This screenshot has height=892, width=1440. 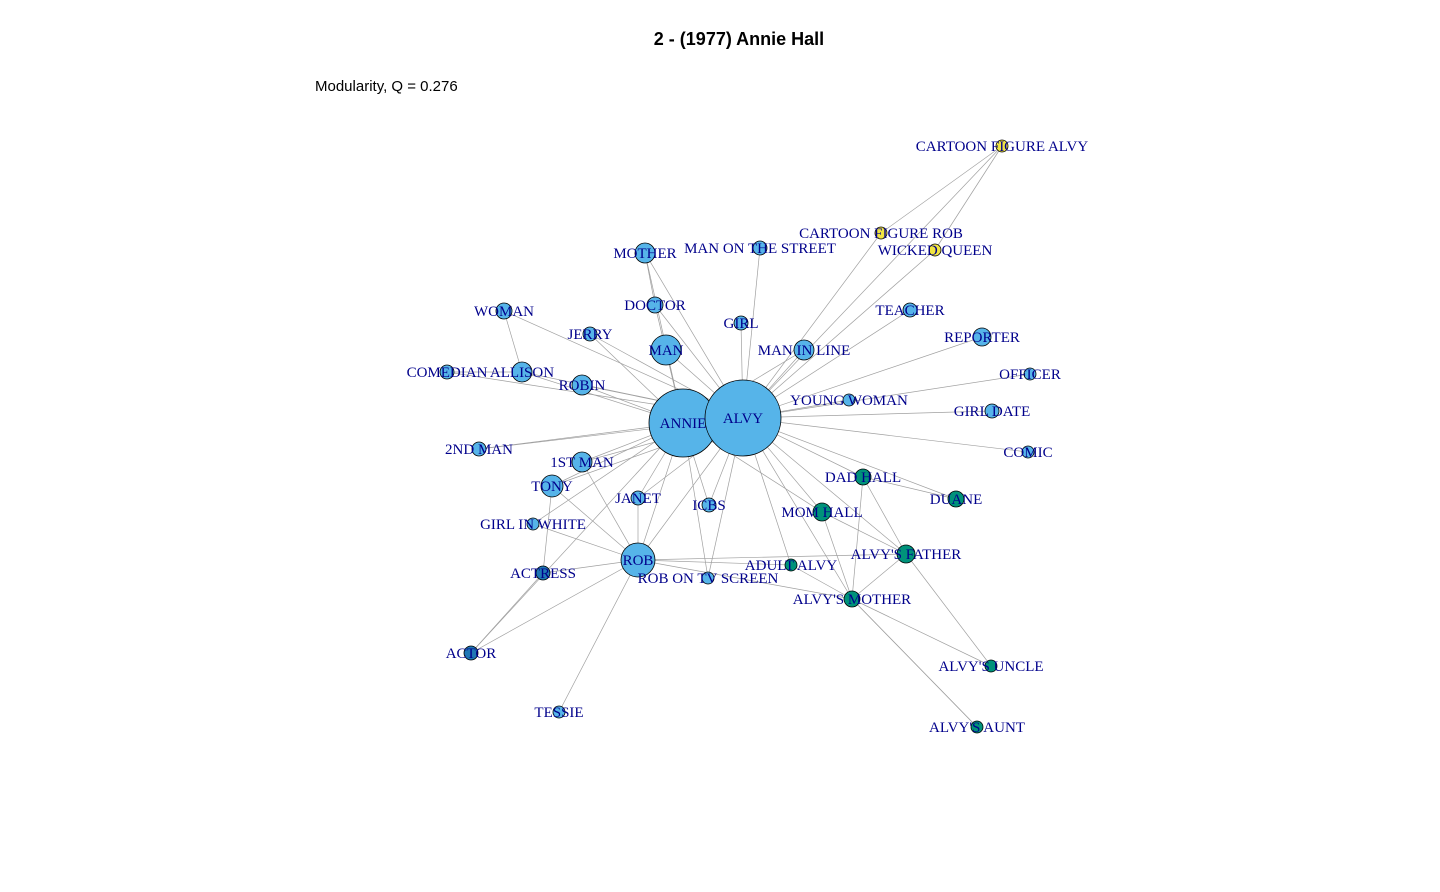 I want to click on node-adult-alvy, so click(x=791, y=565).